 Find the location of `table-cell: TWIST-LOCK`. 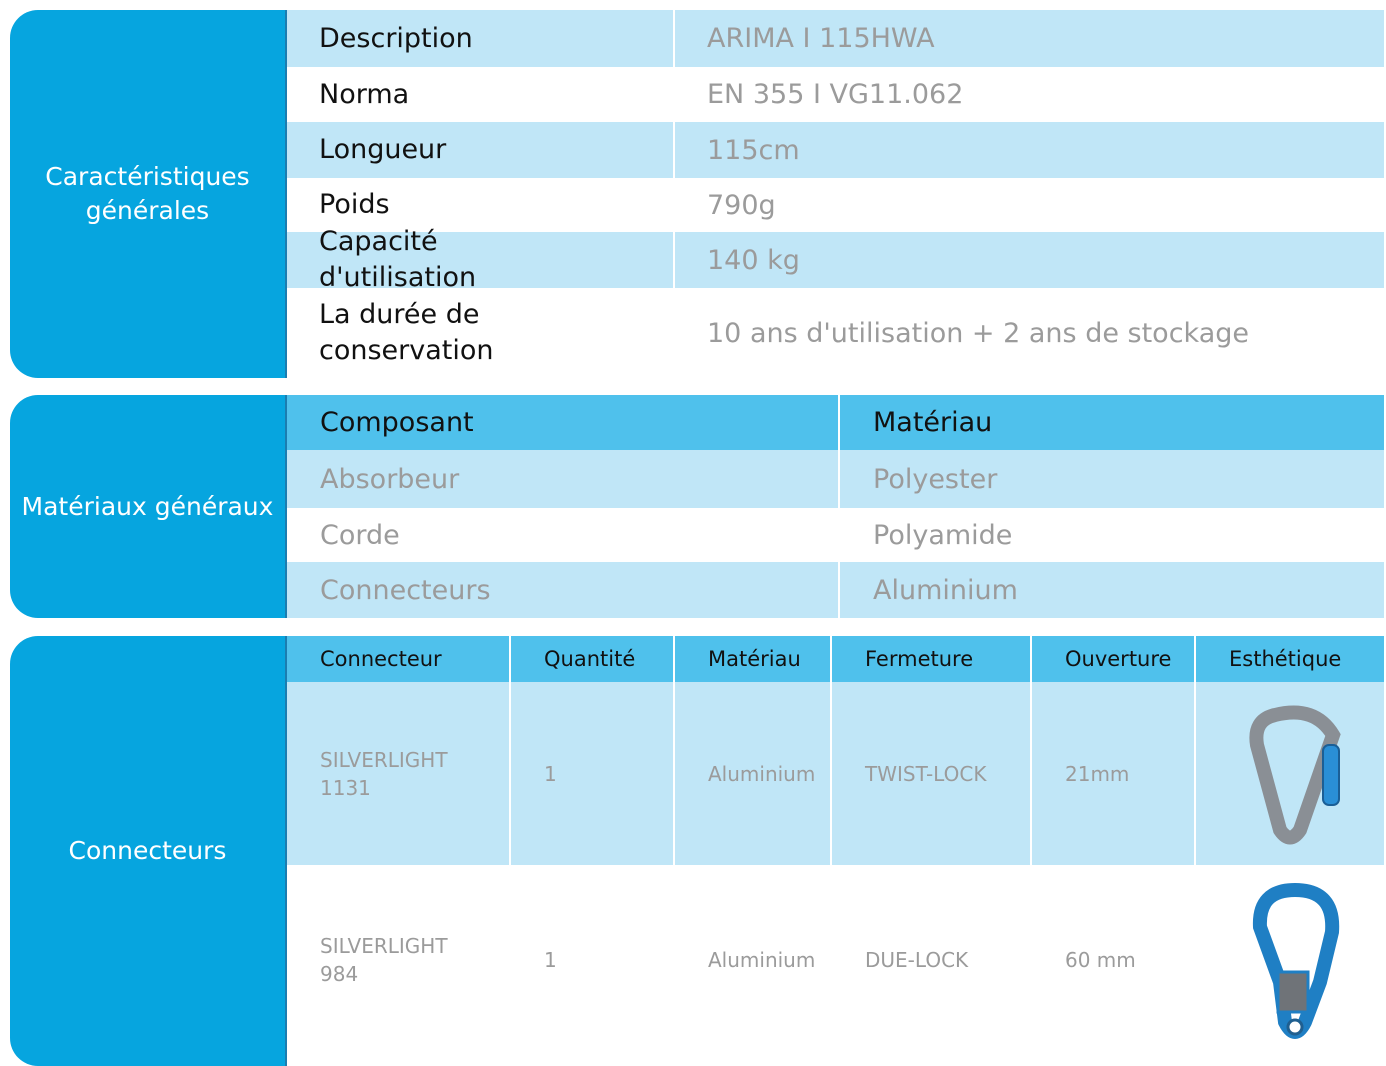

table-cell: TWIST-LOCK is located at coordinates (932, 773).